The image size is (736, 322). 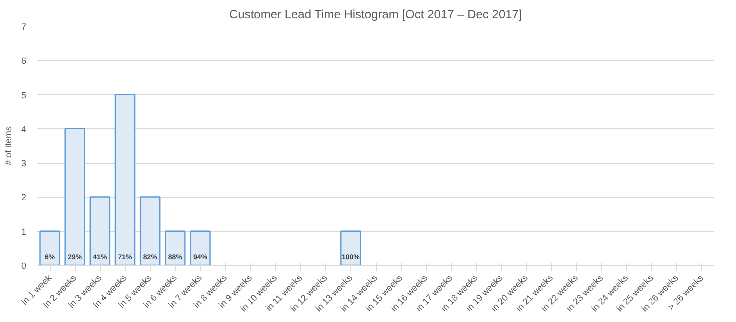 What do you see at coordinates (24, 163) in the screenshot?
I see `y-tick-label: 3` at bounding box center [24, 163].